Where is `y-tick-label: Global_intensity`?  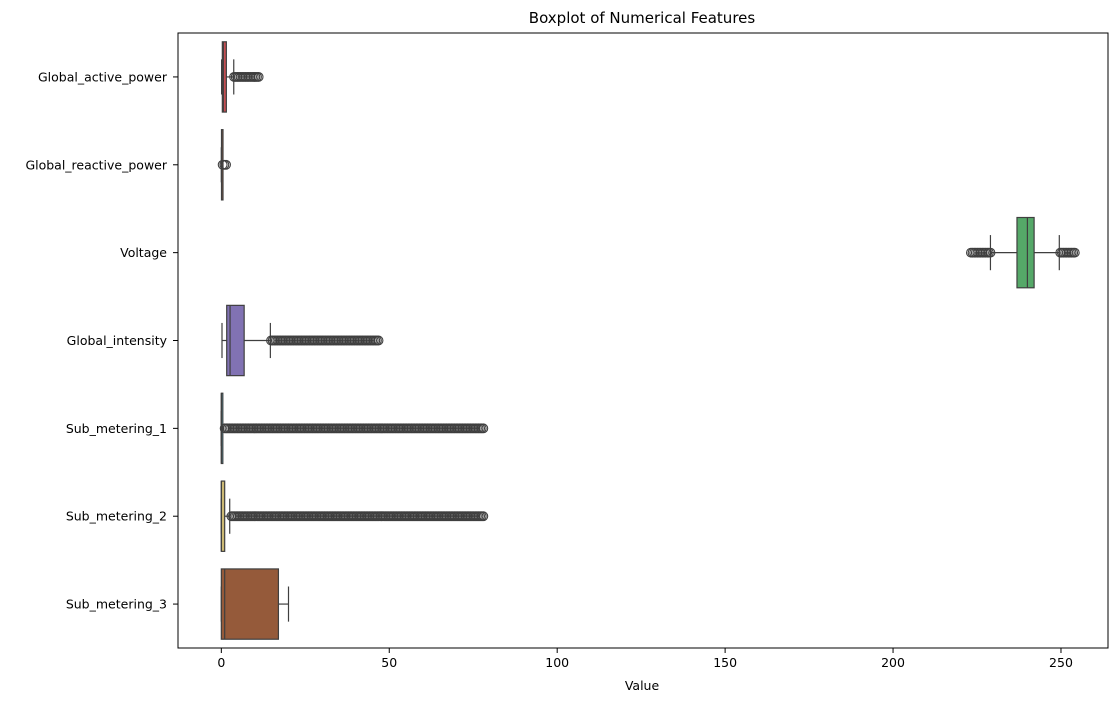 y-tick-label: Global_intensity is located at coordinates (117, 340).